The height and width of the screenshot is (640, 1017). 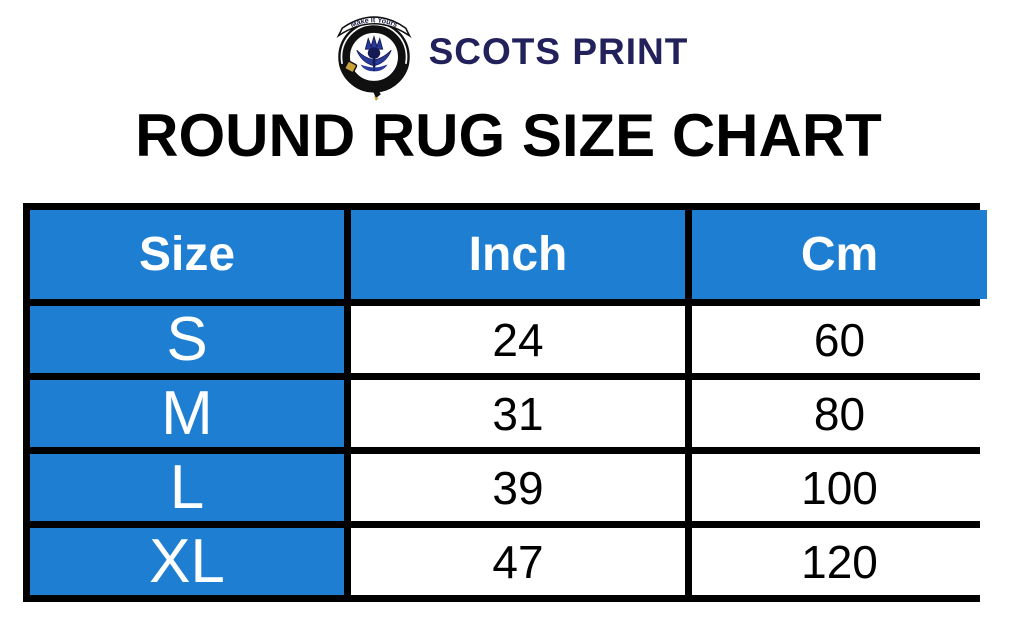 What do you see at coordinates (518, 254) in the screenshot?
I see `column-header-inch: Inch` at bounding box center [518, 254].